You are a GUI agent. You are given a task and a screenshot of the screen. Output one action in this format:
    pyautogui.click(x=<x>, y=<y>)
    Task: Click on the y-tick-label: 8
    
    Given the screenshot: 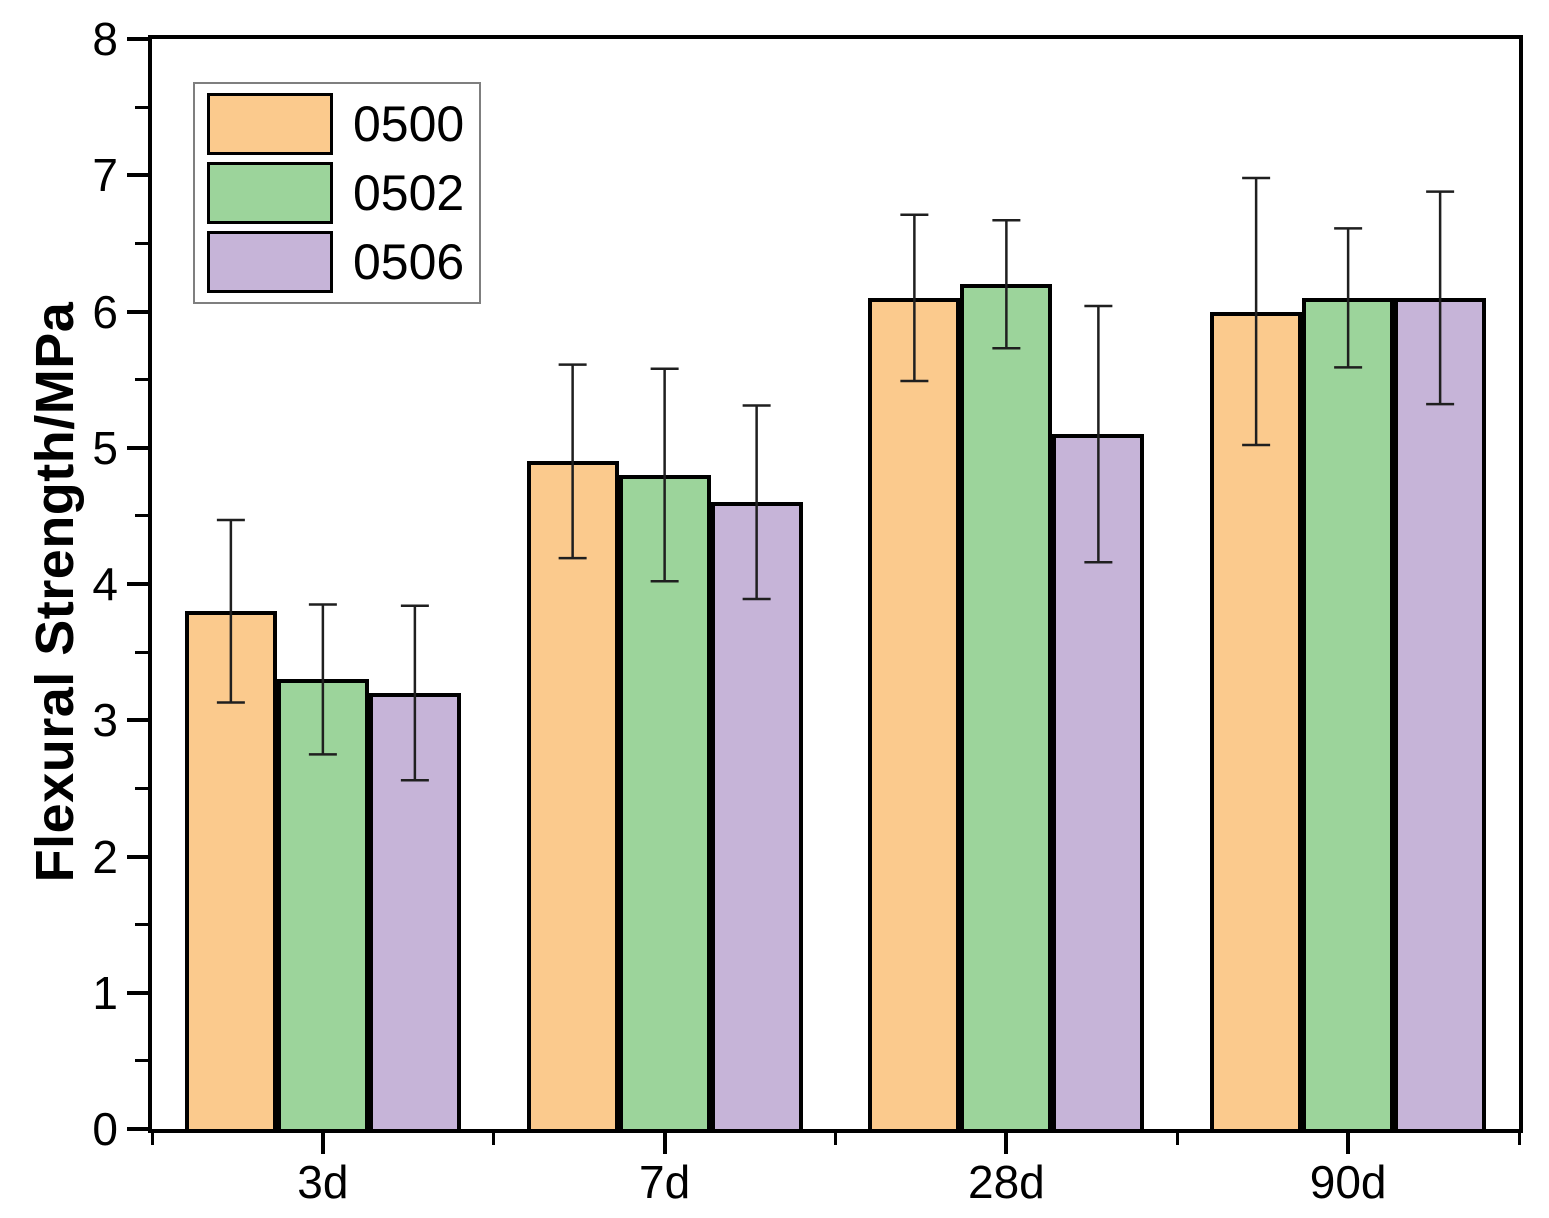 What is the action you would take?
    pyautogui.click(x=105, y=39)
    